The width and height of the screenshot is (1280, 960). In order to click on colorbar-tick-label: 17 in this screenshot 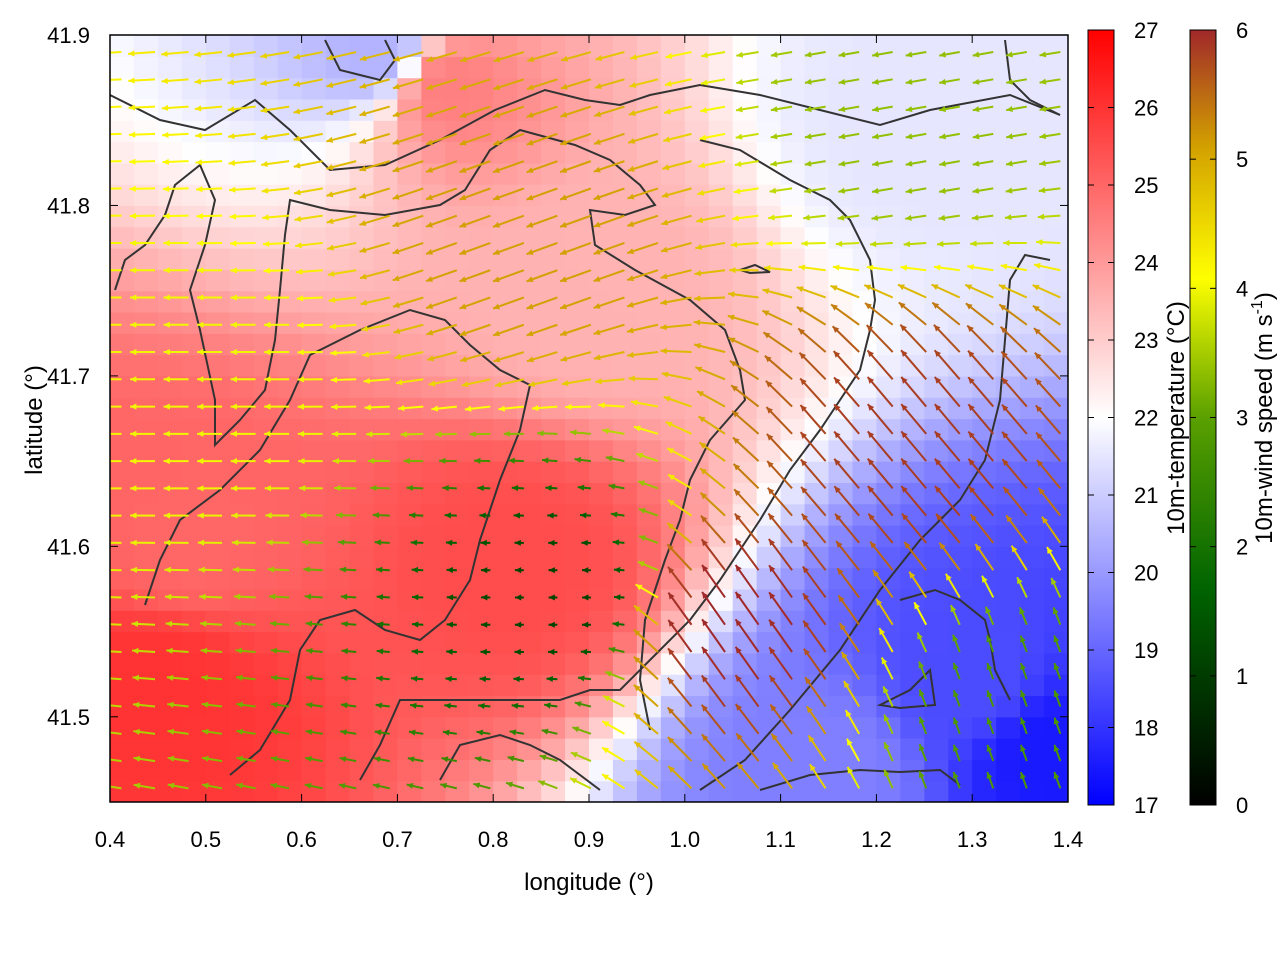, I will do `click(1146, 805)`.